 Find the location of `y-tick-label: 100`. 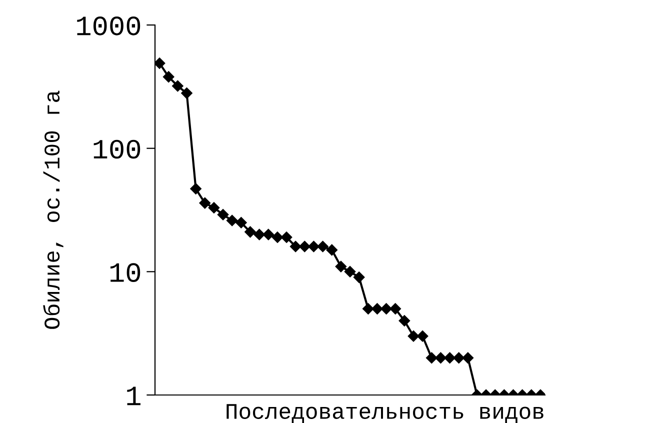

y-tick-label: 100 is located at coordinates (117, 149).